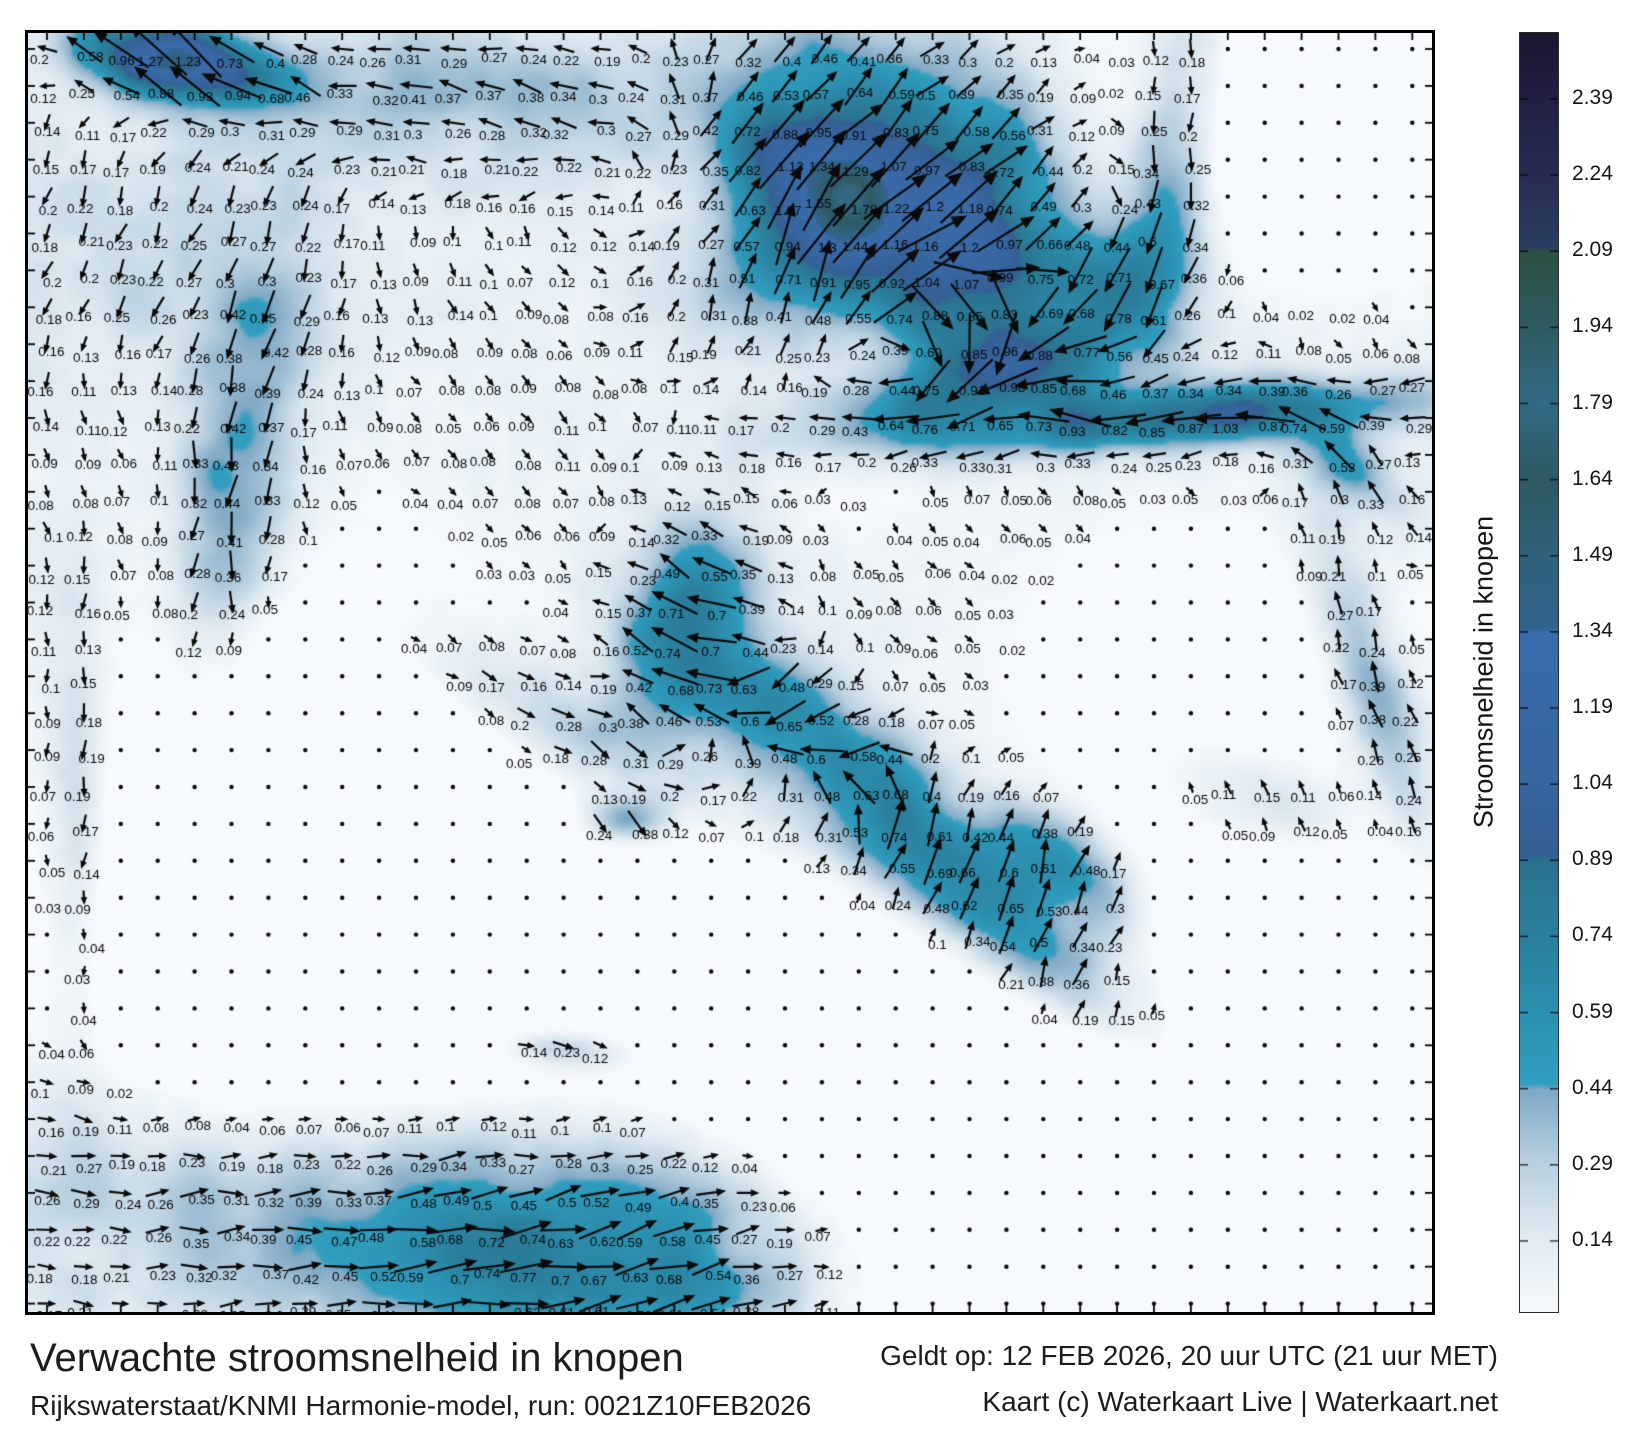  What do you see at coordinates (1592, 326) in the screenshot?
I see `colorbar-tick-label: 1.94` at bounding box center [1592, 326].